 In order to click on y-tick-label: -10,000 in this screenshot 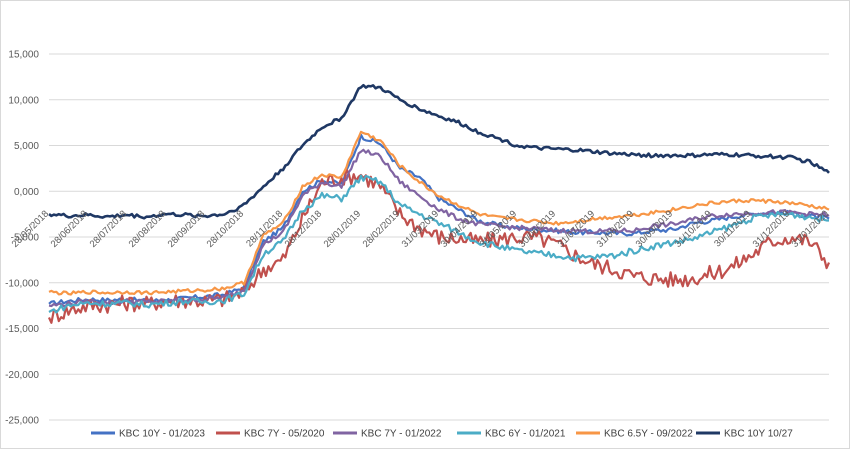, I will do `click(22, 283)`.